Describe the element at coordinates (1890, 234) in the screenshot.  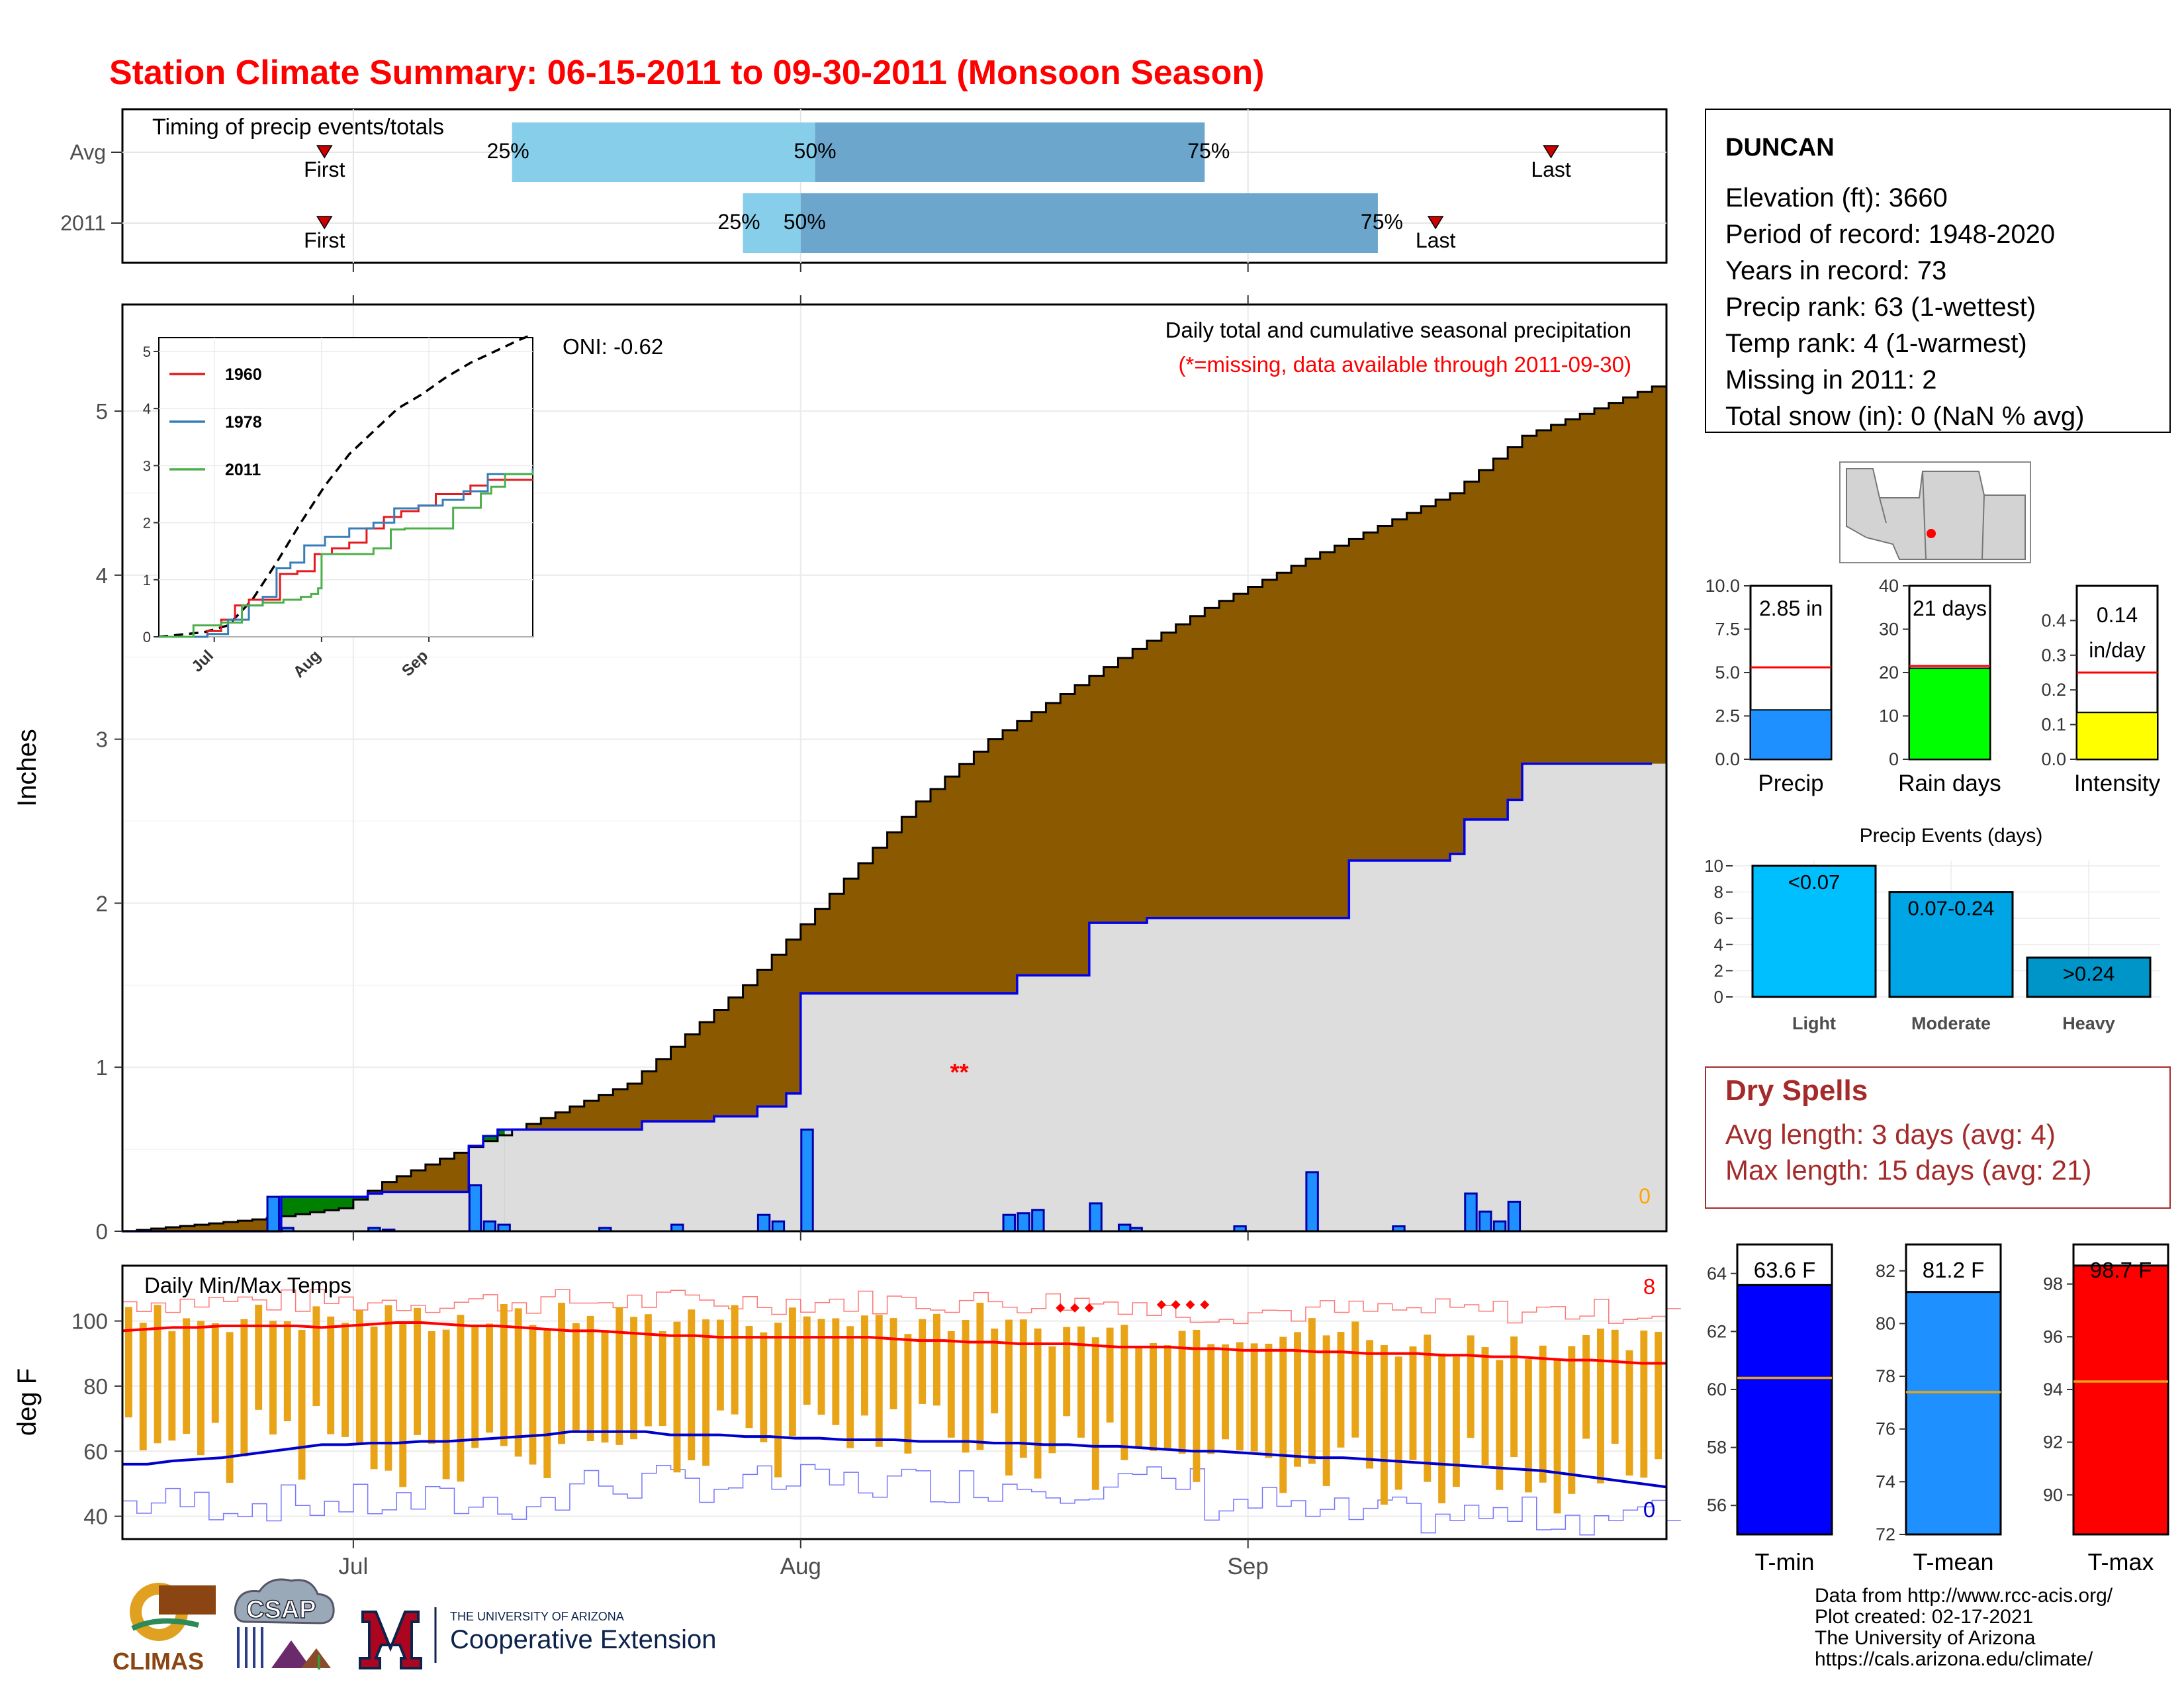
I see `station-line: Period of record: 1948-2020` at that location.